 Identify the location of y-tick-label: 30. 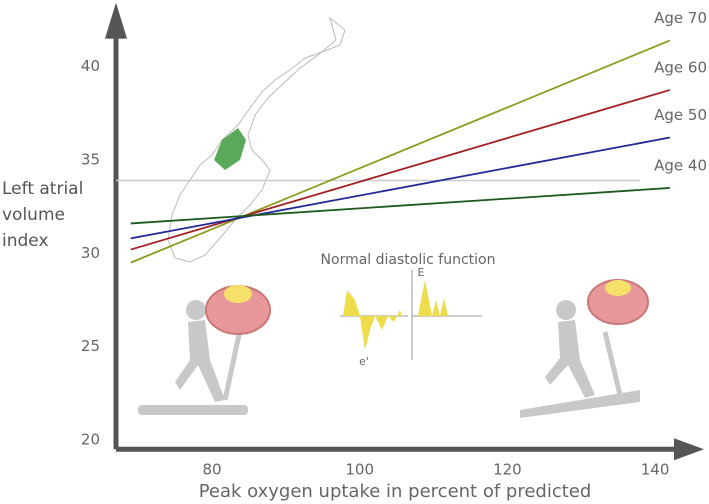
(90, 253).